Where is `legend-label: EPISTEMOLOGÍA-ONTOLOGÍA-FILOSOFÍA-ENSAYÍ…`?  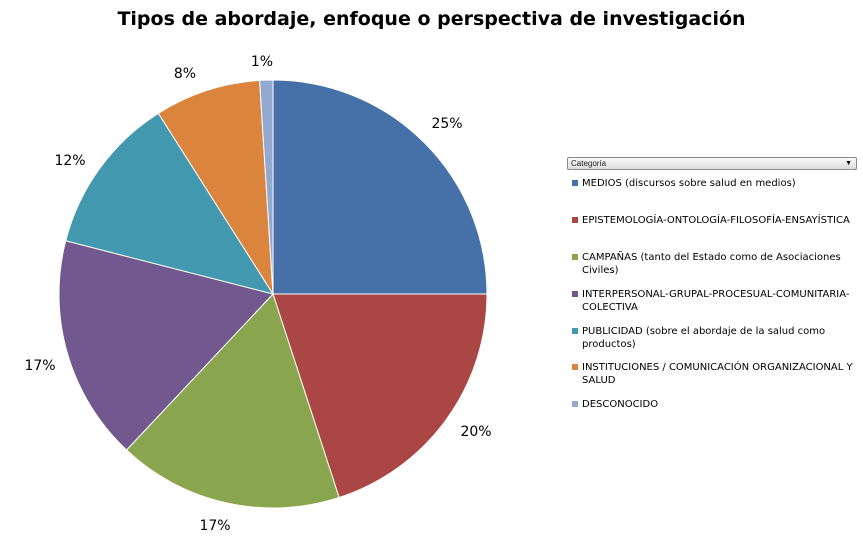 legend-label: EPISTEMOLOGÍA-ONTOLOGÍA-FILOSOFÍA-ENSAYÍ… is located at coordinates (716, 220).